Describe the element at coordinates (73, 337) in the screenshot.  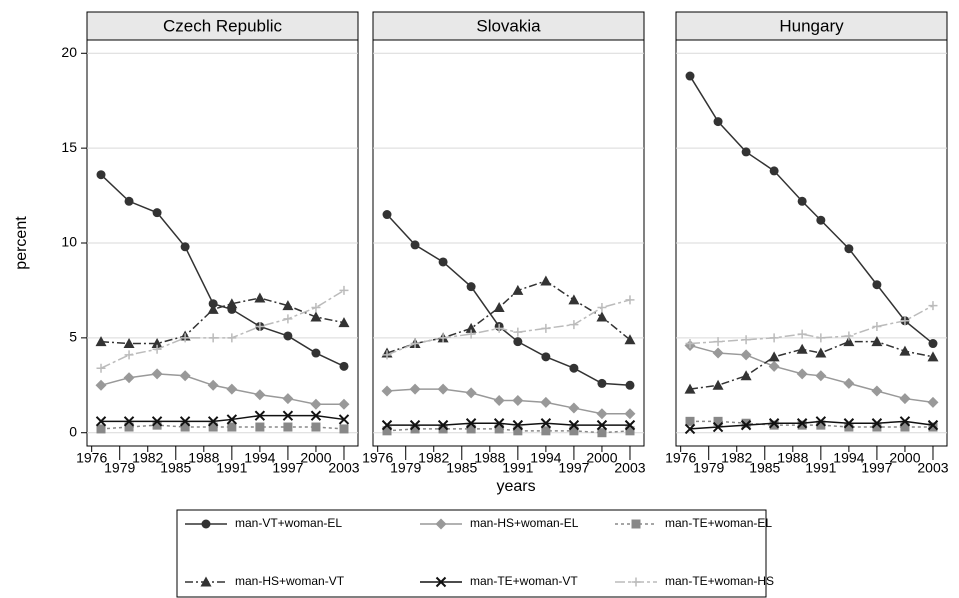
I see `y-tick-label: 5` at that location.